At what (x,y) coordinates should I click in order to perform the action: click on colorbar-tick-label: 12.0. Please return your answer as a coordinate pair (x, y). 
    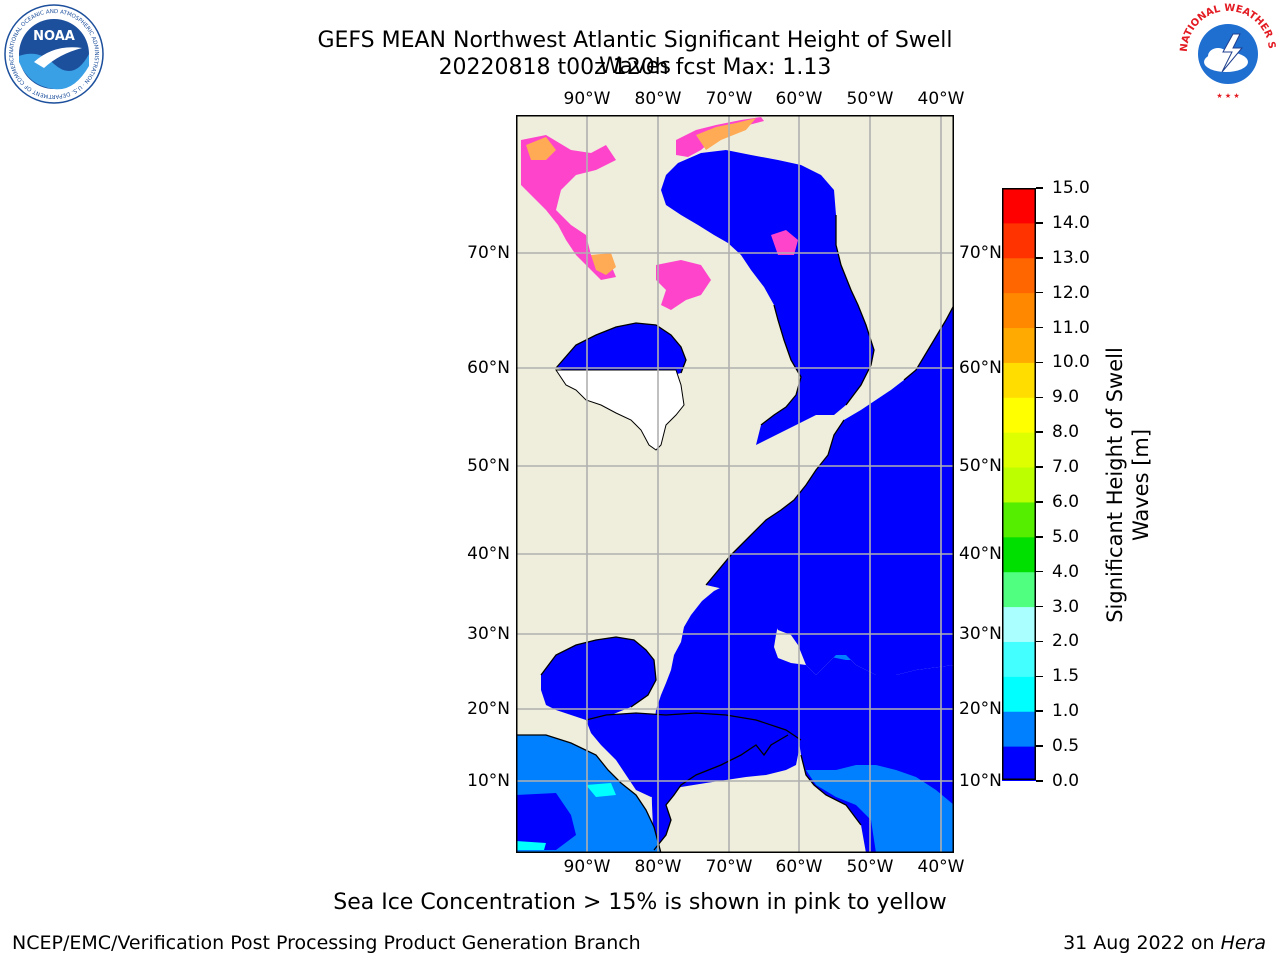
    Looking at the image, I should click on (1071, 292).